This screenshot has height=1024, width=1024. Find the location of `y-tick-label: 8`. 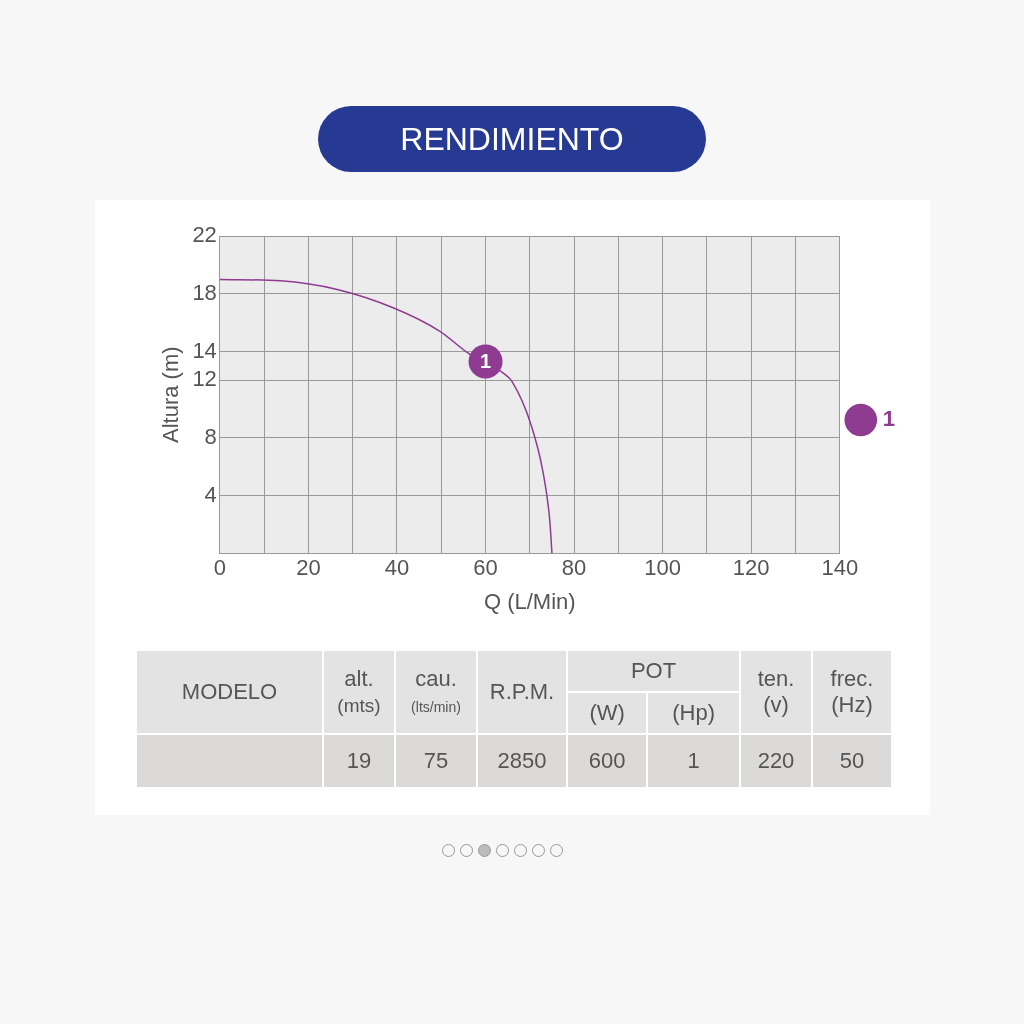

y-tick-label: 8 is located at coordinates (210, 436).